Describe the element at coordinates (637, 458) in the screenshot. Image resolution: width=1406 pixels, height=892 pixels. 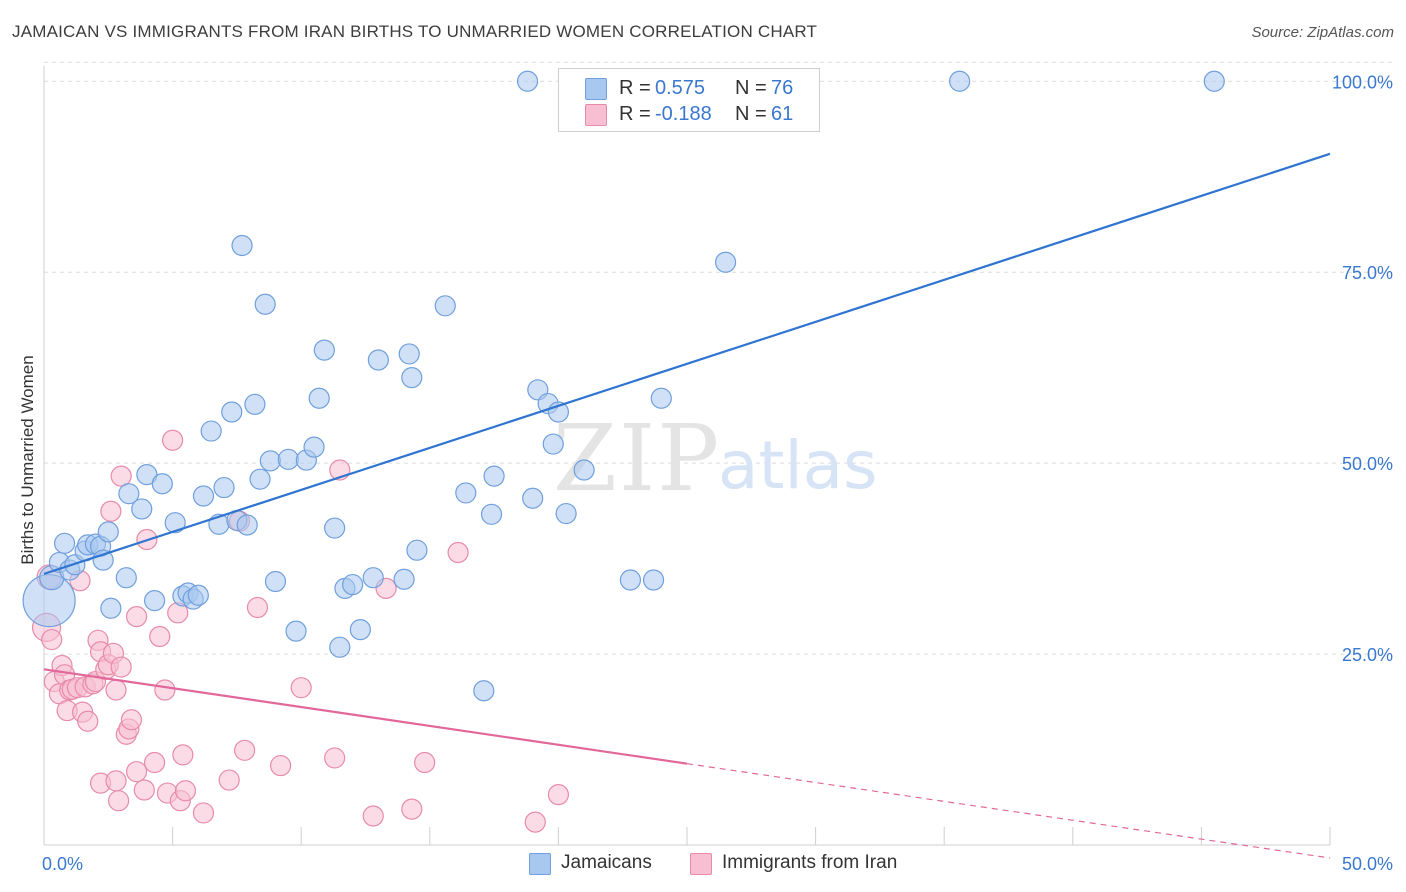
I see `watermark-zip: ZIP` at that location.